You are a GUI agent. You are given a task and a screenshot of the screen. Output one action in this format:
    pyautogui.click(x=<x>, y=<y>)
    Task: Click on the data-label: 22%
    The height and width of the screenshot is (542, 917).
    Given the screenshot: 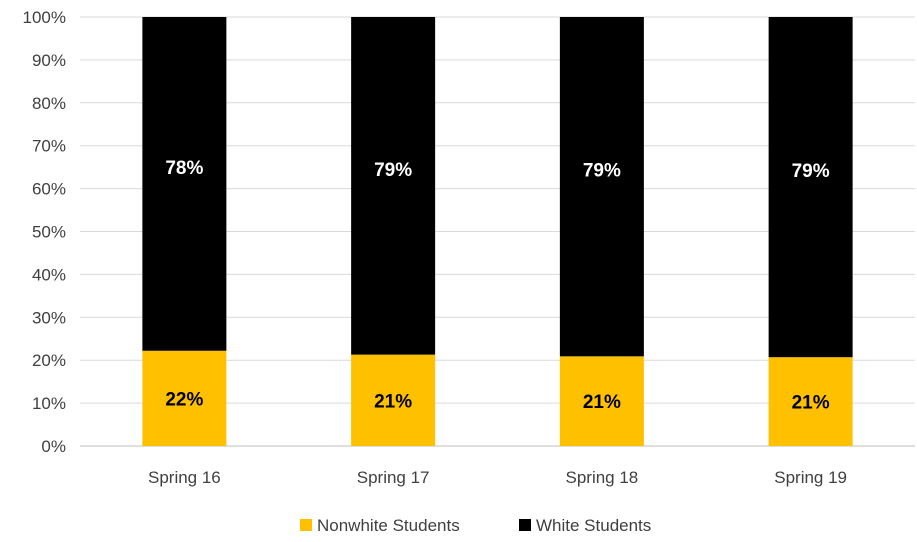 What is the action you would take?
    pyautogui.click(x=184, y=399)
    